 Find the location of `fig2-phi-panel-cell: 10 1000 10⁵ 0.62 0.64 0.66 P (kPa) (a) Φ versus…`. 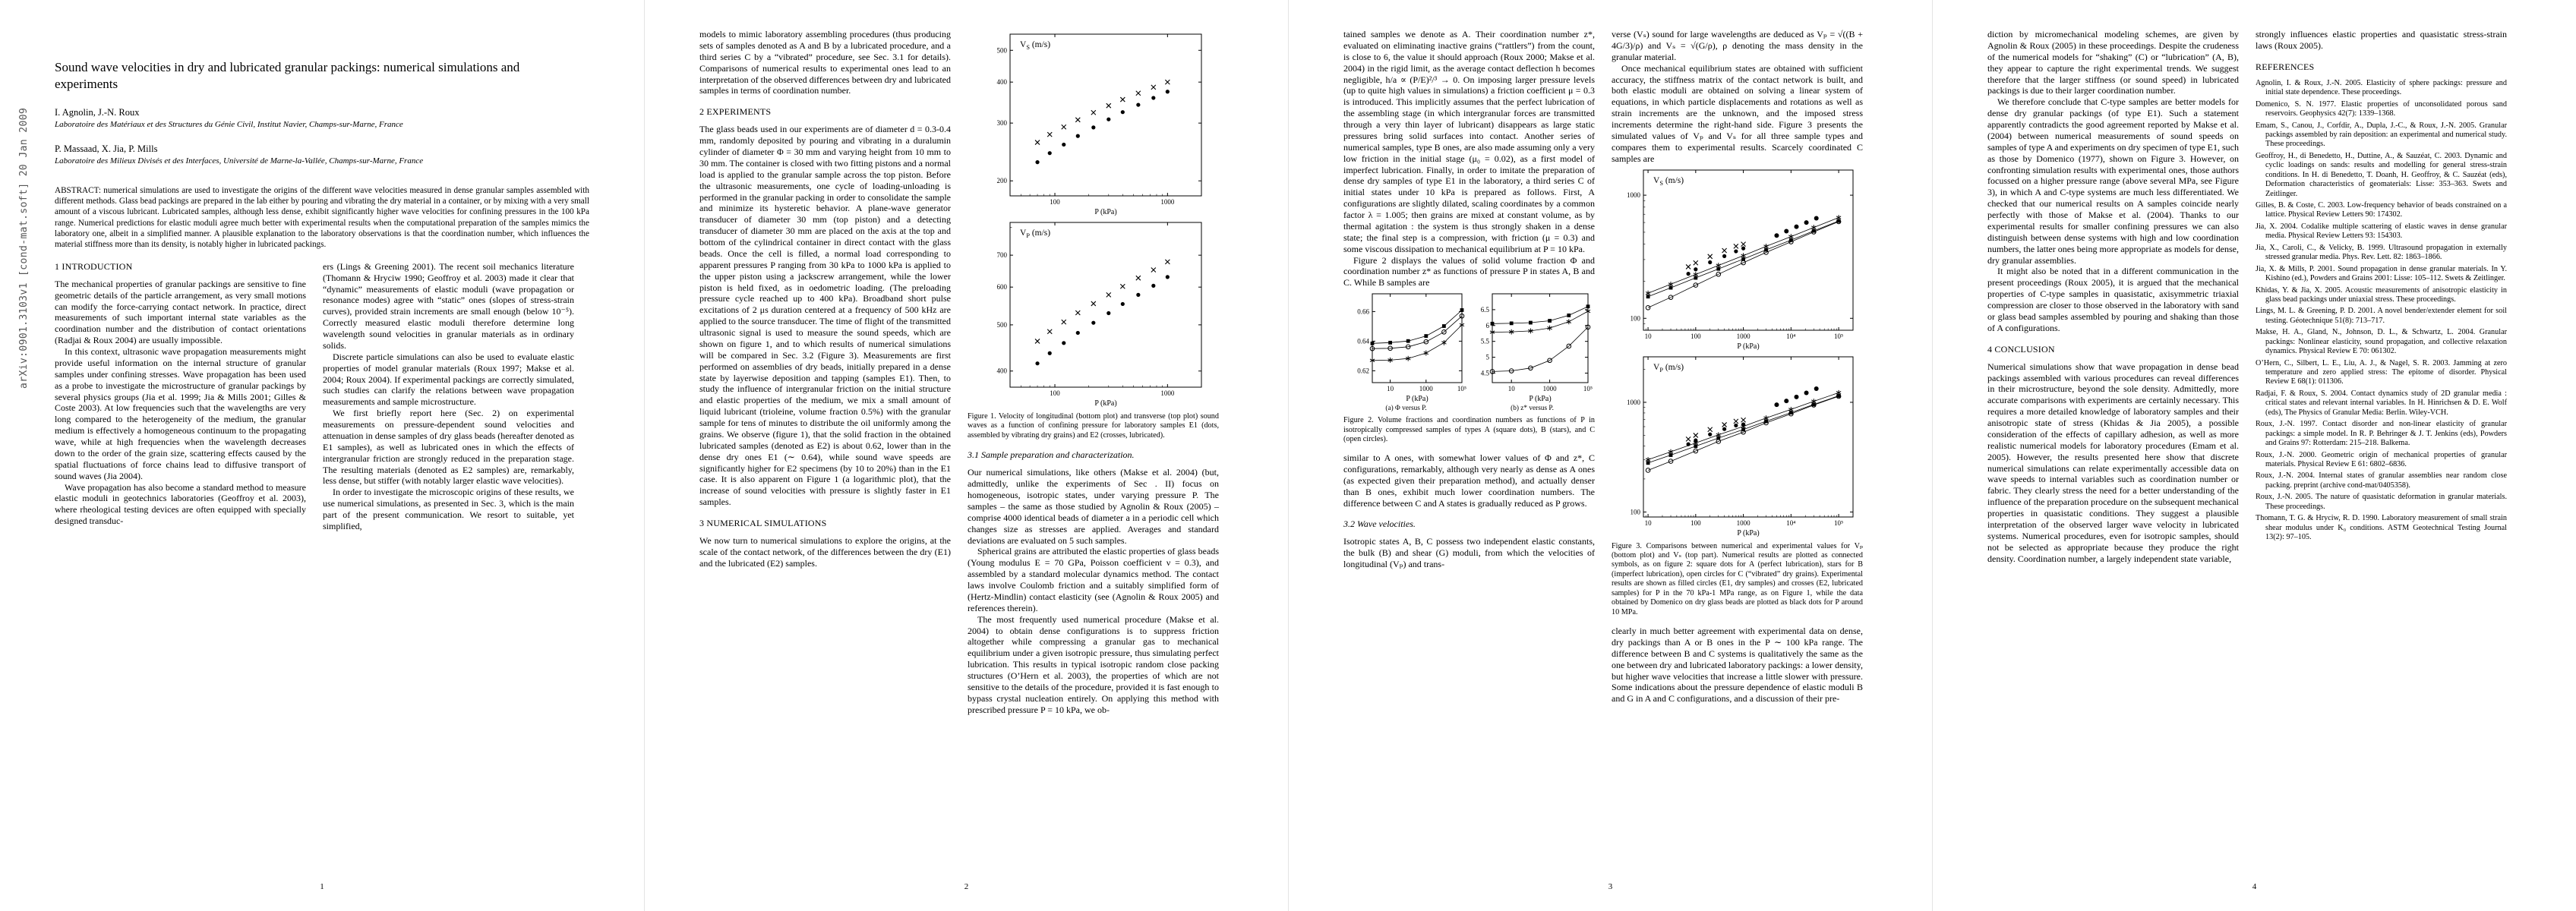

fig2-phi-panel-cell: 10 1000 10⁵ 0.62 0.64 0.66 P (kPa) (a) Φ versus… is located at coordinates (1406, 350).